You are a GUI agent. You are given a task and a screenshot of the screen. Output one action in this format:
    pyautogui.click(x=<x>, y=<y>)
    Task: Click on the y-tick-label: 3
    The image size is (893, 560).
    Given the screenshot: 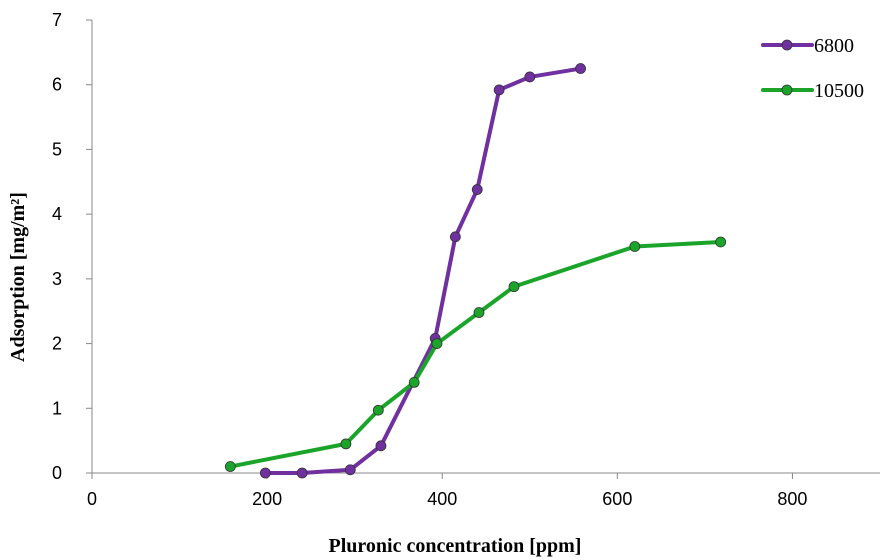 What is the action you would take?
    pyautogui.click(x=57, y=279)
    